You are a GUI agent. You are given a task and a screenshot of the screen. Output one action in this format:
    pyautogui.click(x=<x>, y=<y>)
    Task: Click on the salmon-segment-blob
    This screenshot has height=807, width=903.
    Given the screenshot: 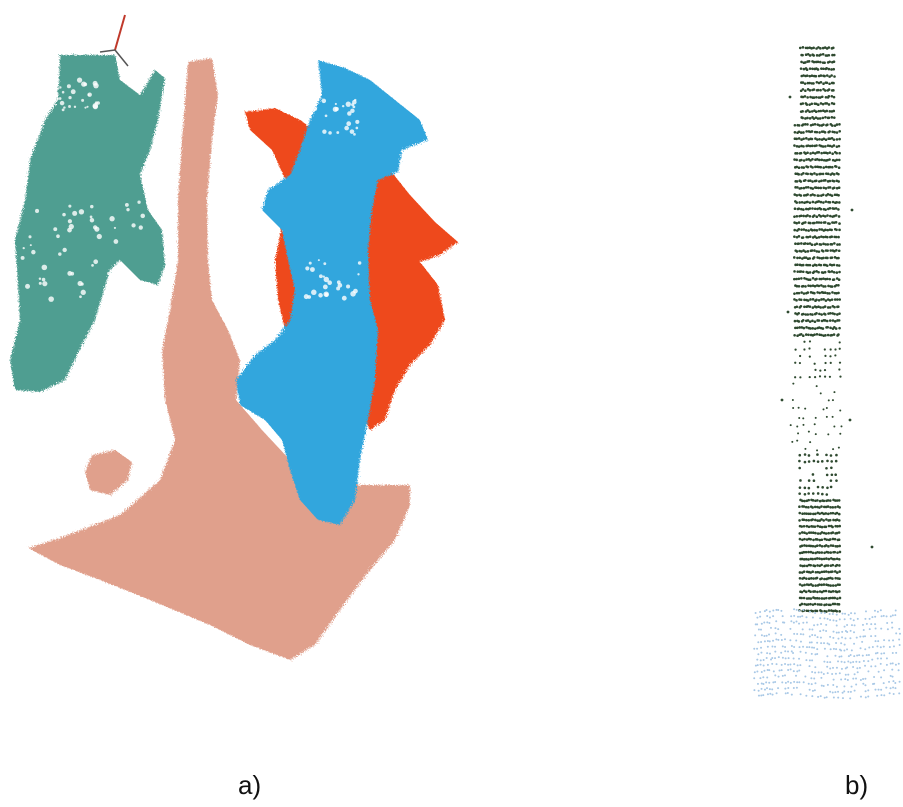 What is the action you would take?
    pyautogui.click(x=108, y=472)
    